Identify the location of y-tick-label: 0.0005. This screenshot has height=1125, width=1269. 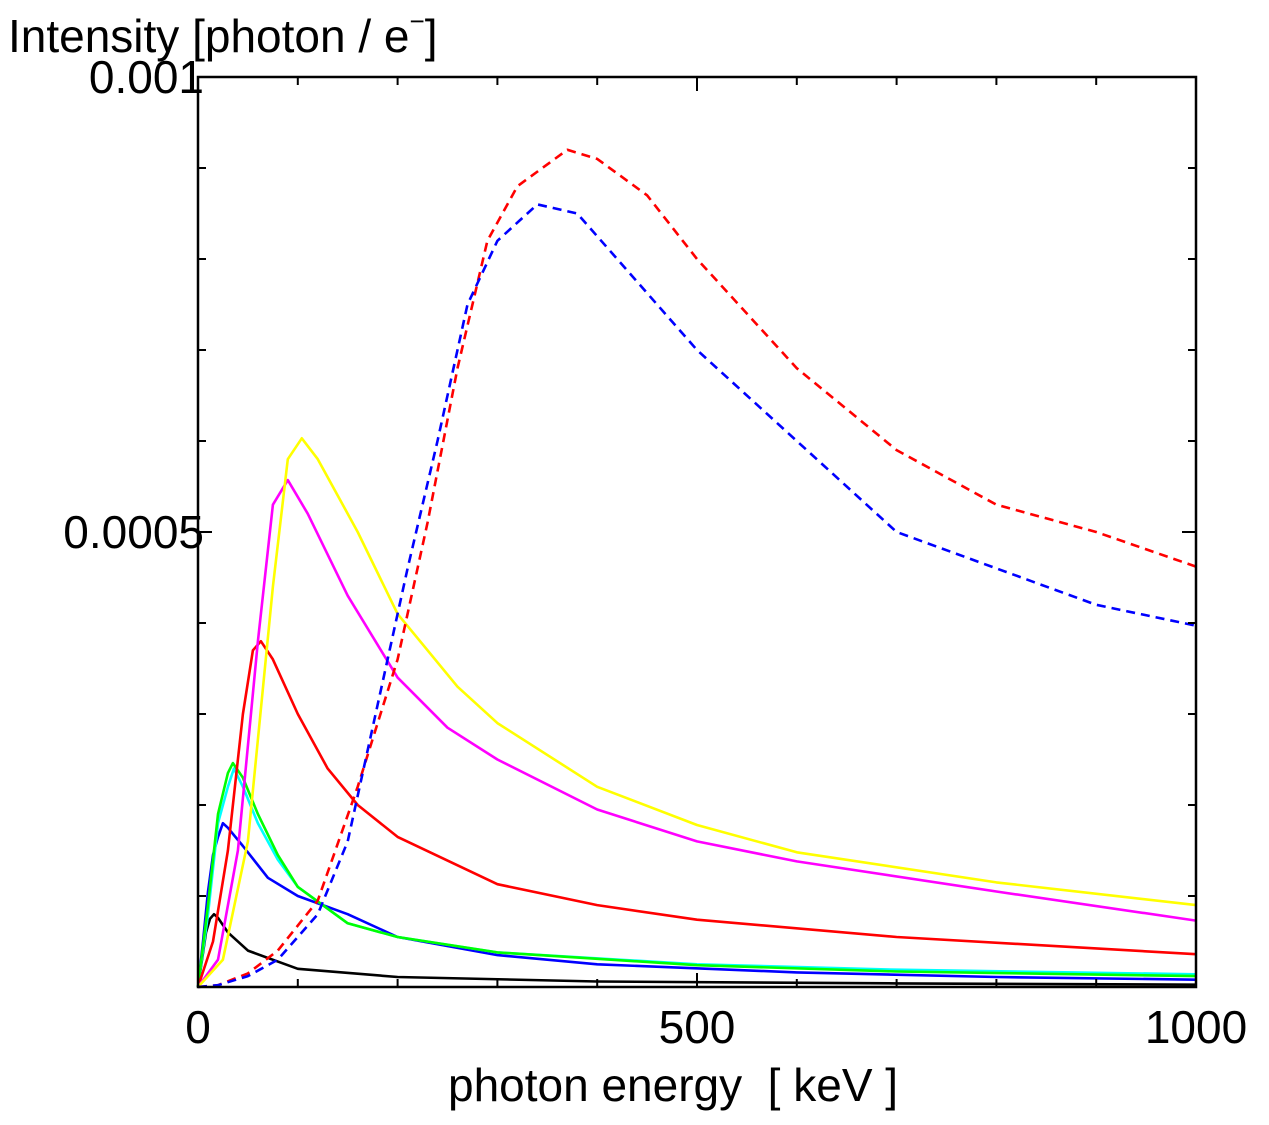
(133, 532).